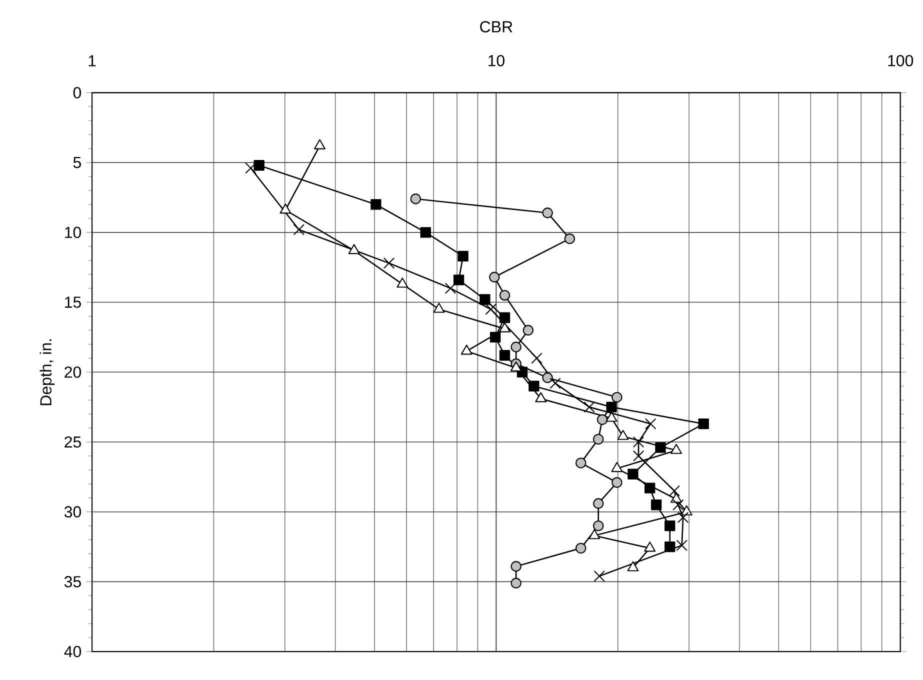  What do you see at coordinates (77, 92) in the screenshot?
I see `y-tick-label: 0` at bounding box center [77, 92].